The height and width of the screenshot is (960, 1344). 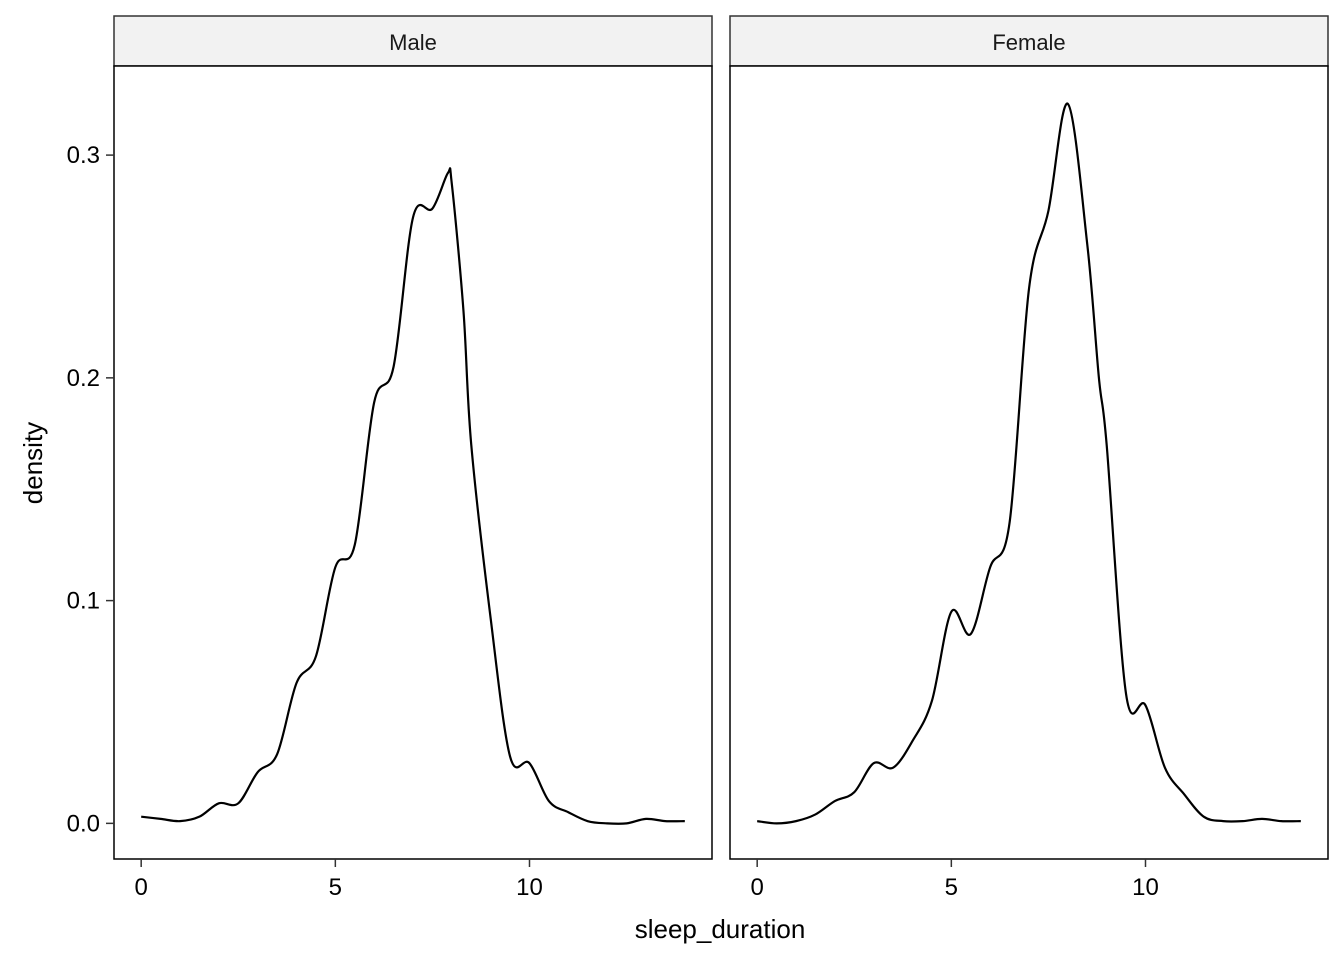 I want to click on strip-label-female: Female, so click(x=1028, y=42).